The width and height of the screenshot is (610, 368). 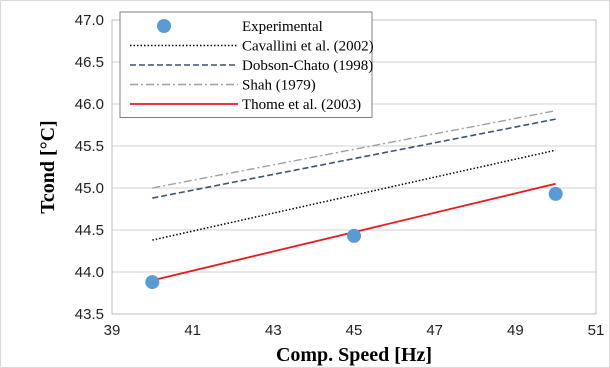 What do you see at coordinates (301, 105) in the screenshot?
I see `legend-label: Thome et al. (2003)` at bounding box center [301, 105].